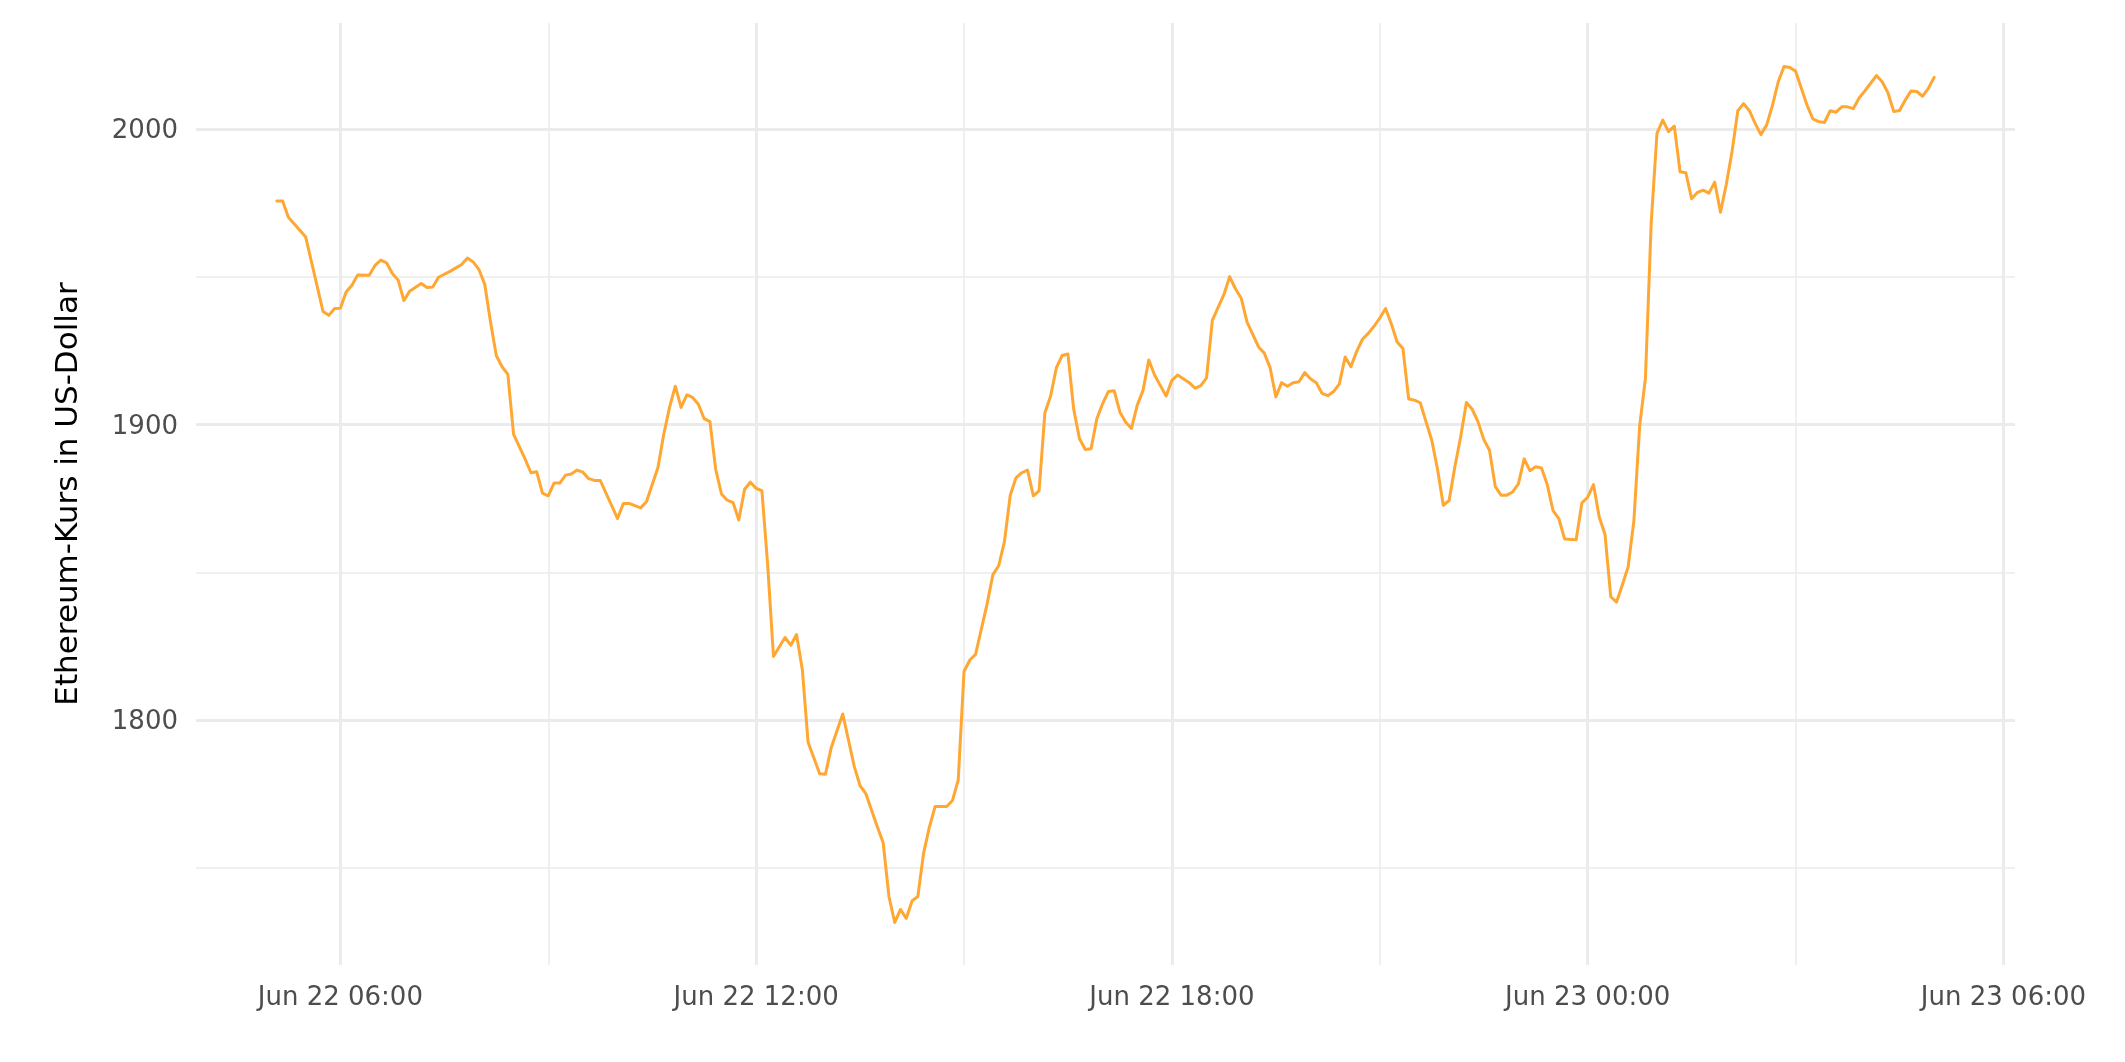  What do you see at coordinates (65, 494) in the screenshot?
I see `y-axis-title: Ethereum-Kurs in US-Dollar` at bounding box center [65, 494].